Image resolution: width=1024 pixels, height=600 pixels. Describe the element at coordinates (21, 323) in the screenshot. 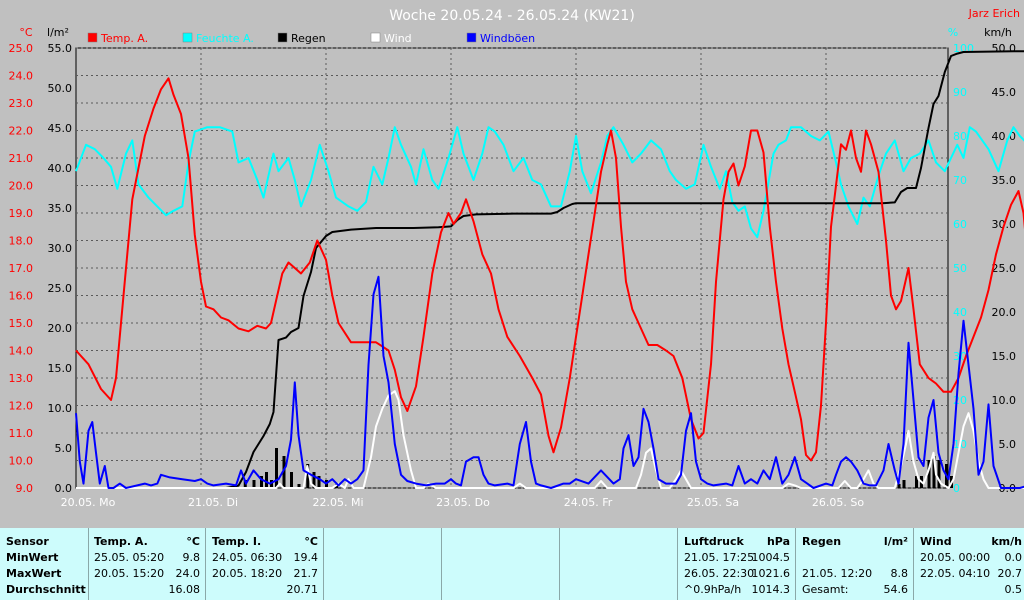

I see `temp-tick-label: 15.0` at that location.